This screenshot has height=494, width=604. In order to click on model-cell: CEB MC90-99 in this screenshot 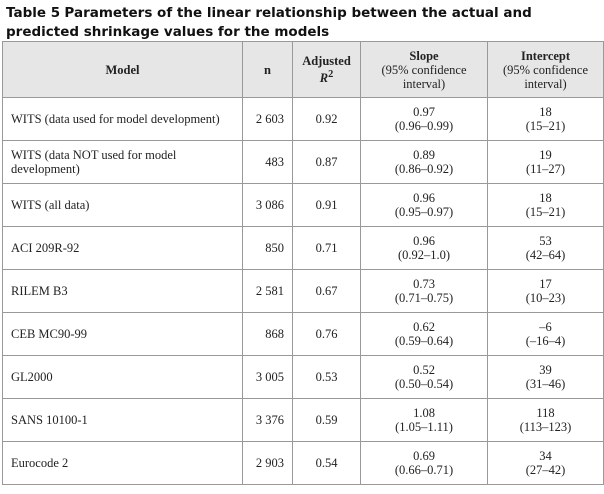, I will do `click(122, 334)`.